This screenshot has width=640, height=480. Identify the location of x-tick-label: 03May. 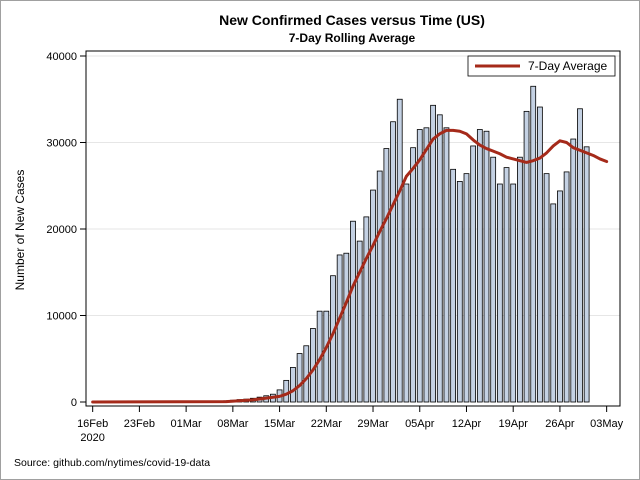
(607, 424).